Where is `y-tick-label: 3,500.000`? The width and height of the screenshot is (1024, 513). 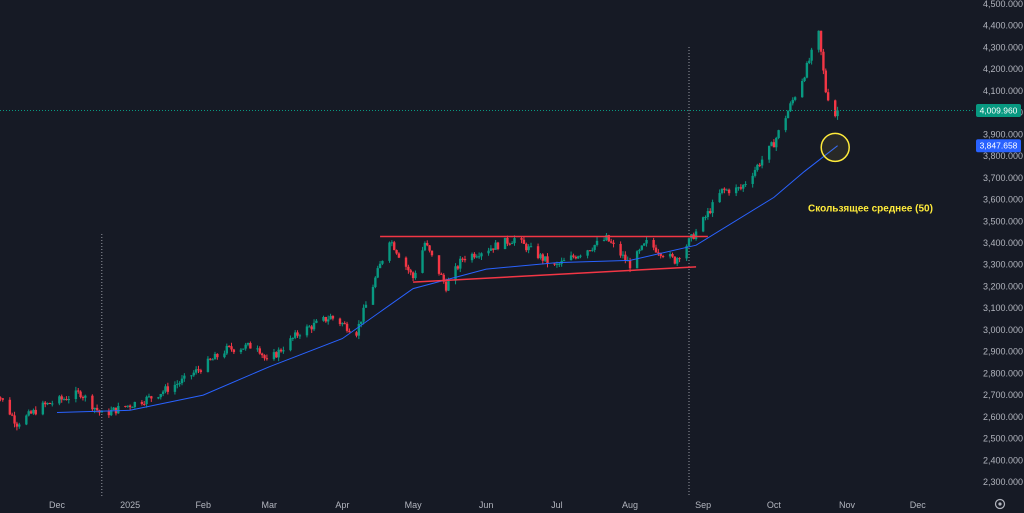
y-tick-label: 3,500.000 is located at coordinates (1003, 221).